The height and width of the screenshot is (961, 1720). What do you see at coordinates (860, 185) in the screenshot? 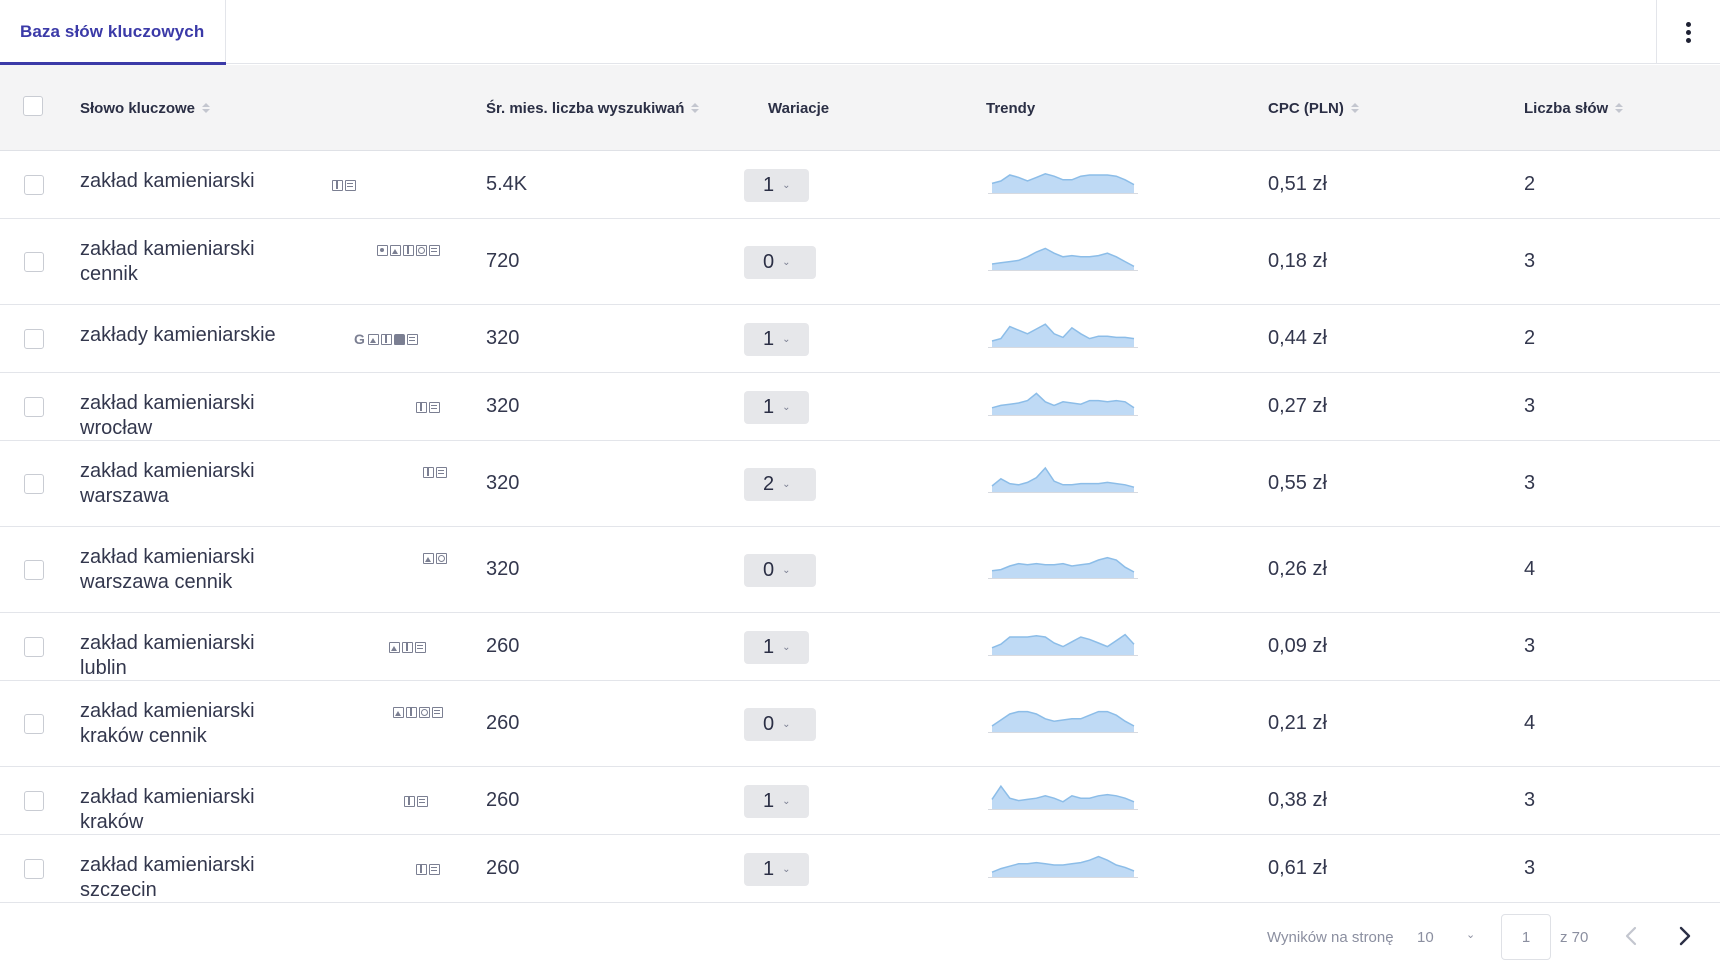
I see `table-row: zakład kamieniarski 5.4K 1 ⌄ 0,51 zł 2` at bounding box center [860, 185].